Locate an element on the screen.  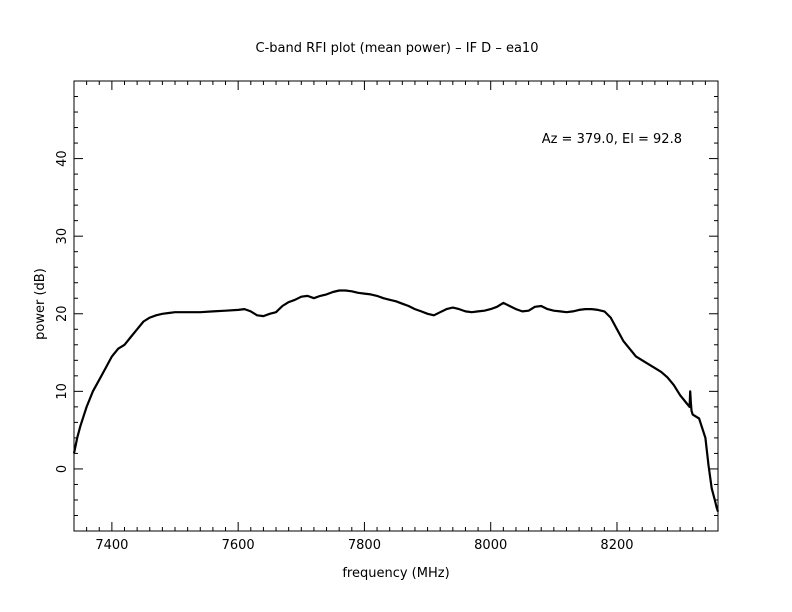
x-tick-label: 7400 is located at coordinates (111, 545).